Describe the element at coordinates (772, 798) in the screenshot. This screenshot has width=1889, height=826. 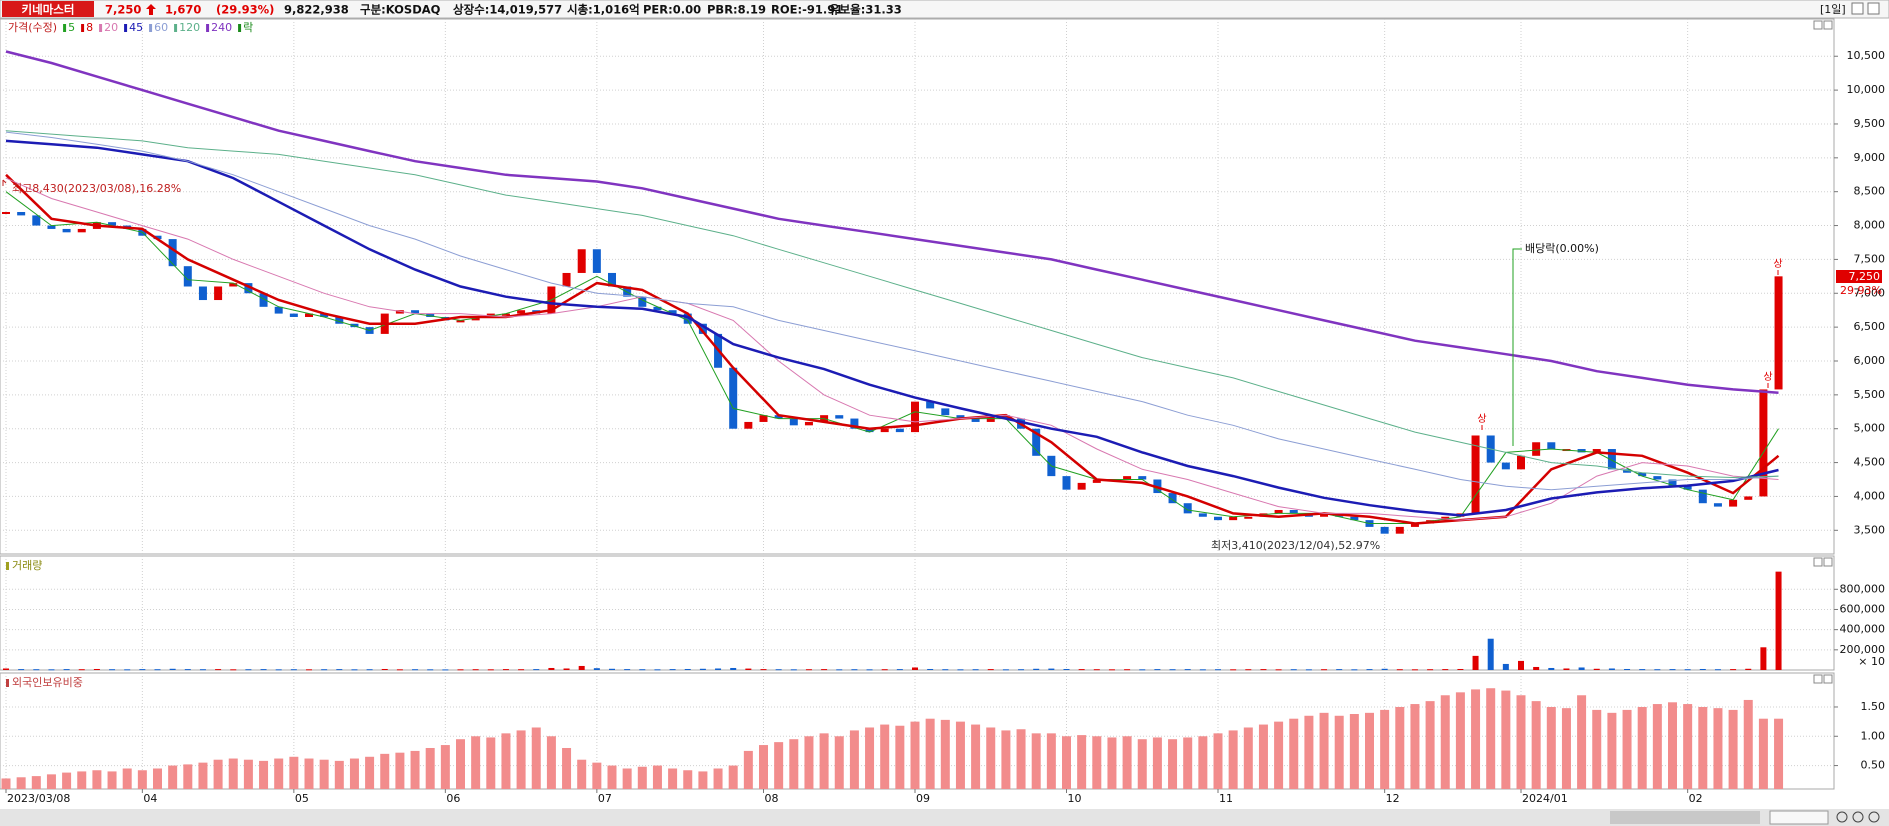
I see `x-tick-label: 08` at that location.